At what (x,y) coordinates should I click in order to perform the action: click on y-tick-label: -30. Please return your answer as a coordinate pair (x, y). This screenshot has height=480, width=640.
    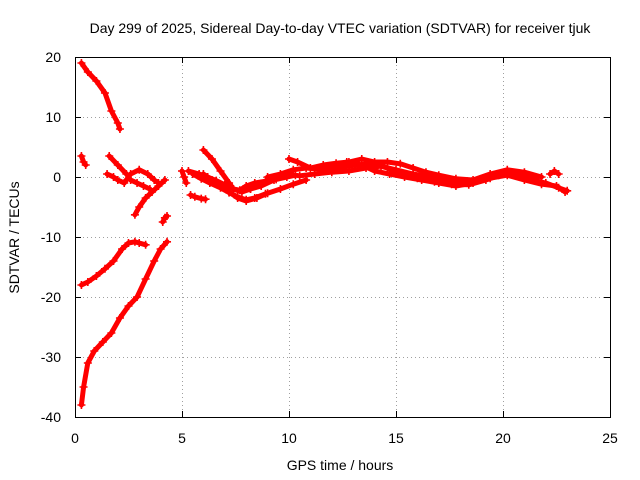
    Looking at the image, I should click on (51, 357).